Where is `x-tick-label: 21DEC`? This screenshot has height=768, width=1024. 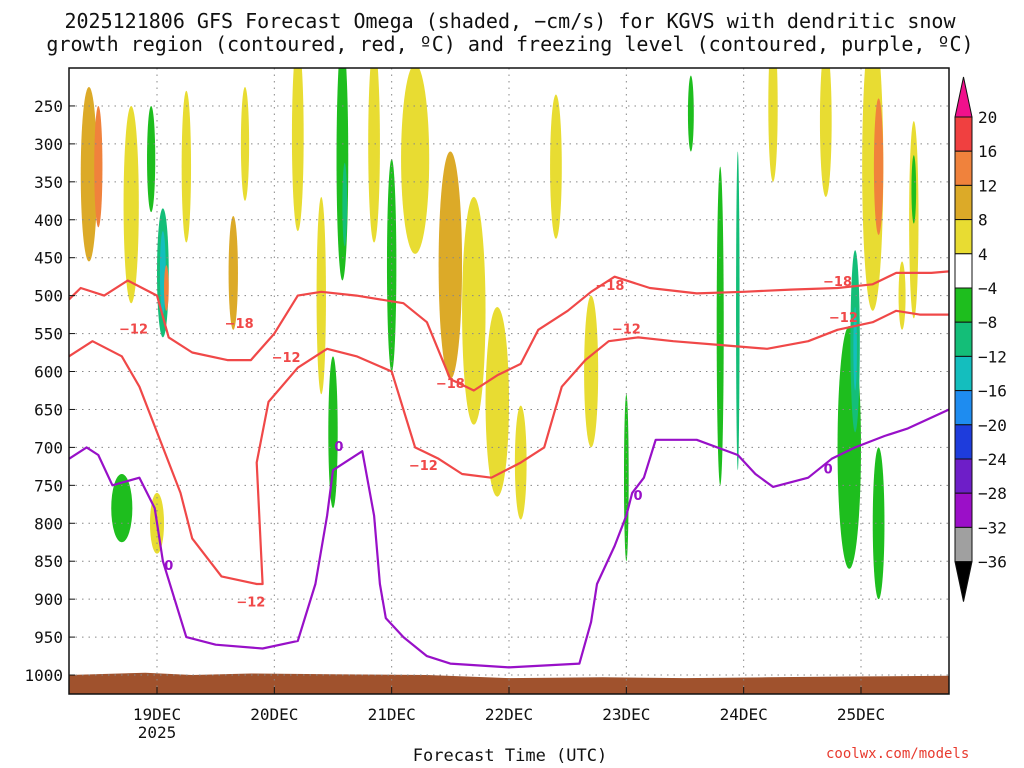 x-tick-label: 21DEC is located at coordinates (392, 714).